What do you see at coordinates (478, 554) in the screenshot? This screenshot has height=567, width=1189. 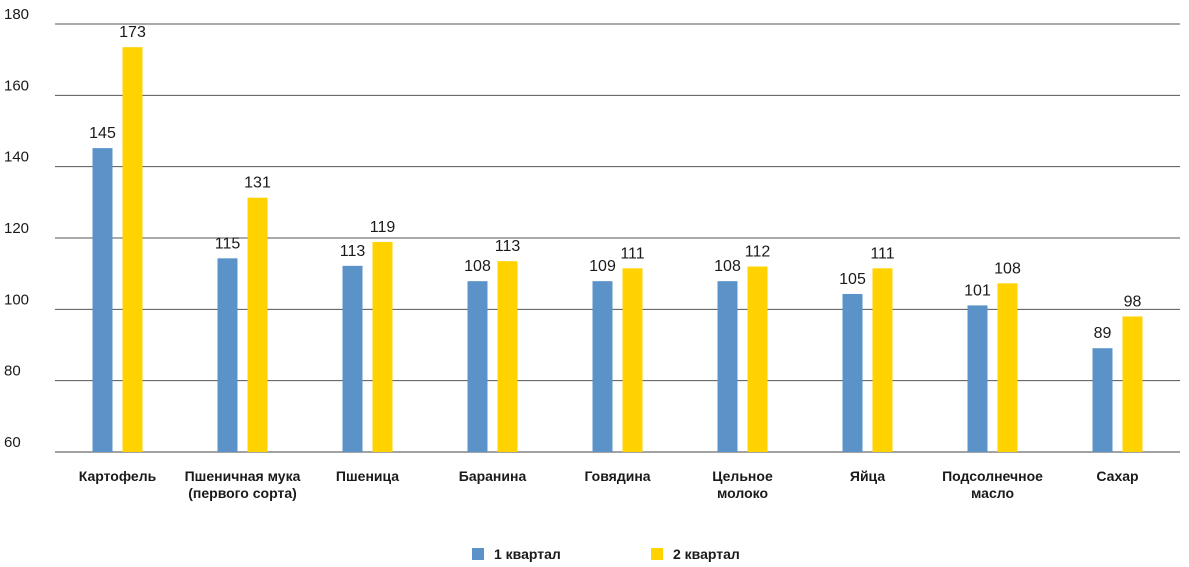 I see `legend-swatch-q1` at bounding box center [478, 554].